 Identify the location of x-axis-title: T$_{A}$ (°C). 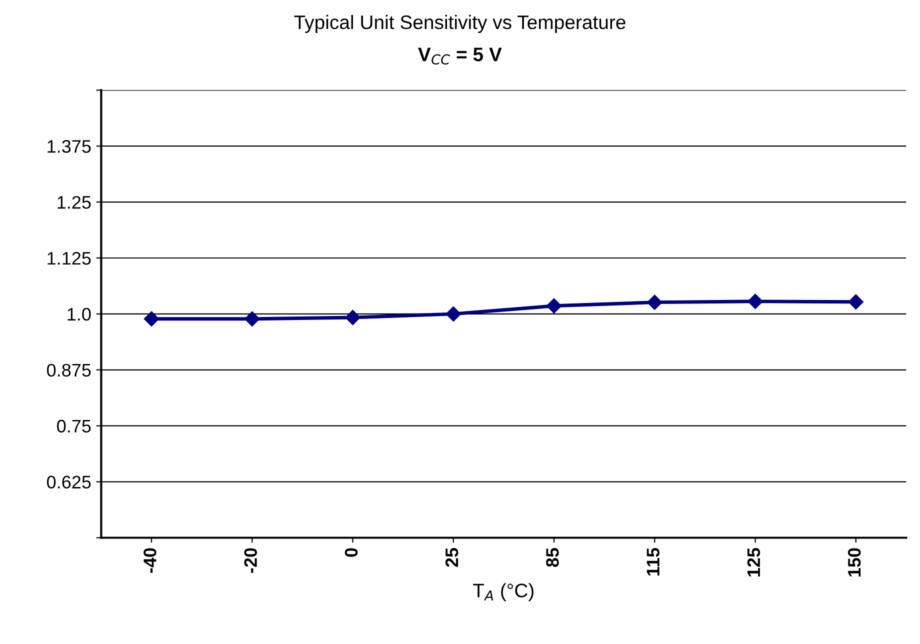
(503, 592).